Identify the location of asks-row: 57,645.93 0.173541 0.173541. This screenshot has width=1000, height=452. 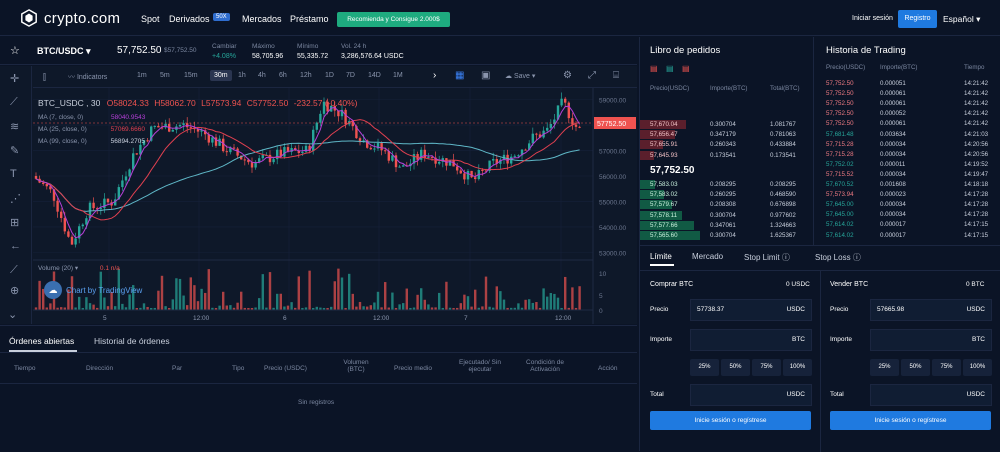
(726, 155).